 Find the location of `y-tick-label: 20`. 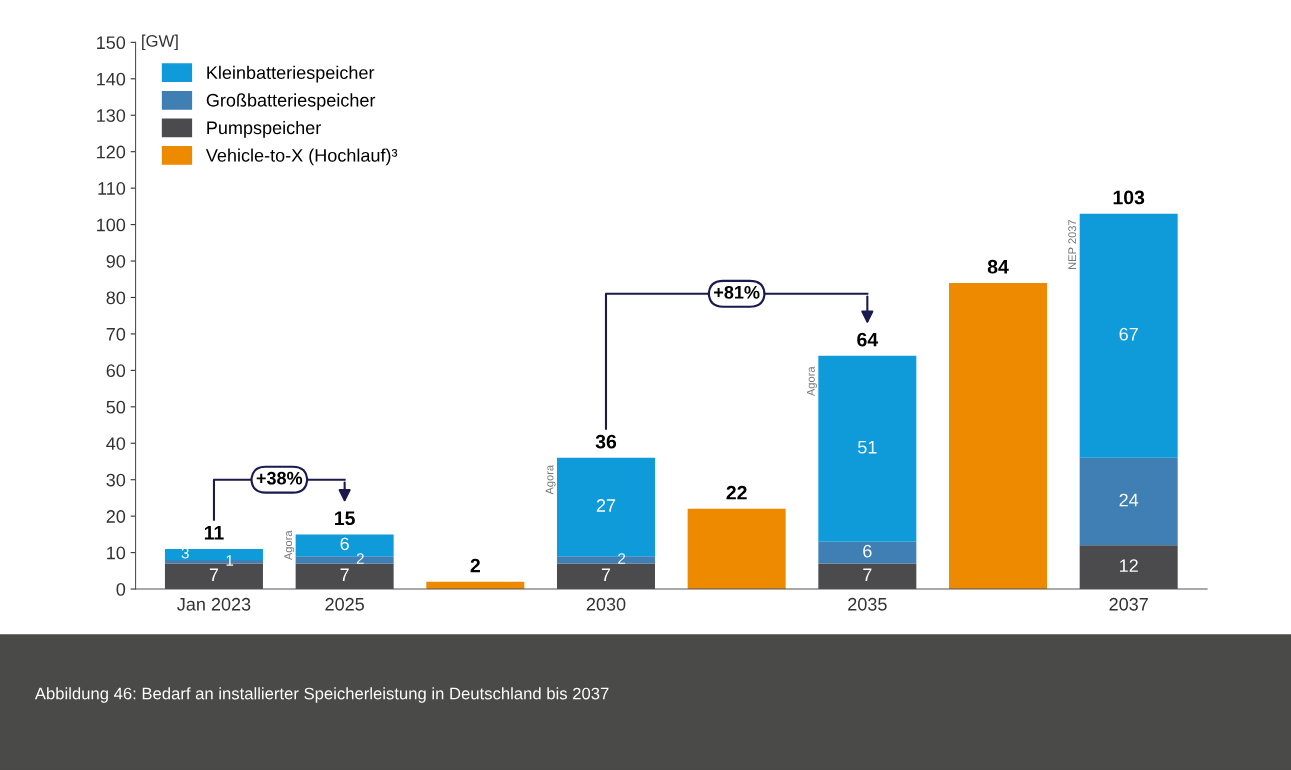

y-tick-label: 20 is located at coordinates (116, 516).